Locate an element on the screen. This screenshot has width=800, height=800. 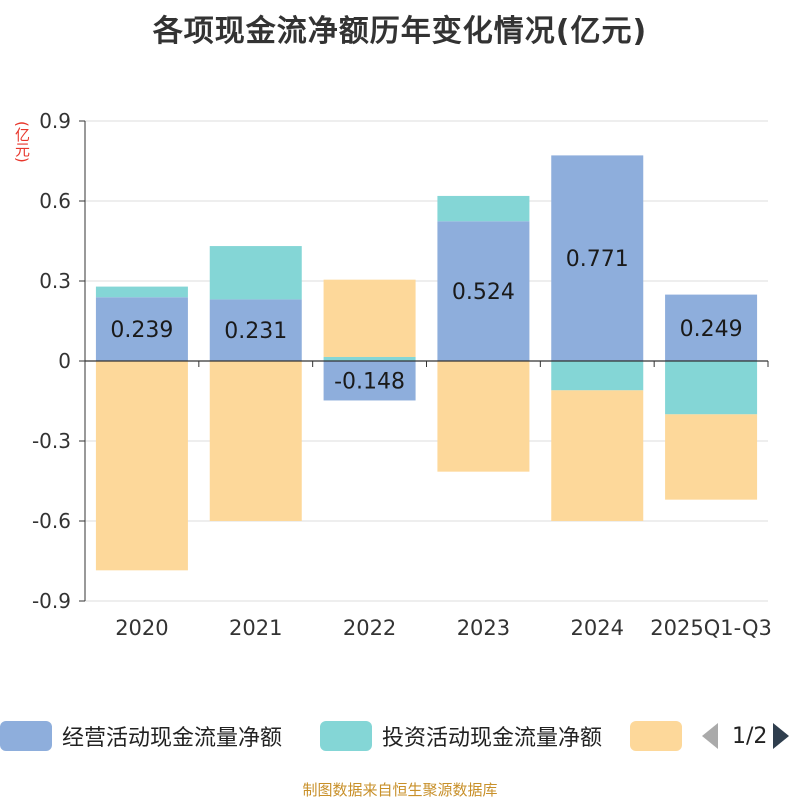
legend: 经营活动现金流量净额 投资活动现金流量净额 1/2 is located at coordinates (400, 736).